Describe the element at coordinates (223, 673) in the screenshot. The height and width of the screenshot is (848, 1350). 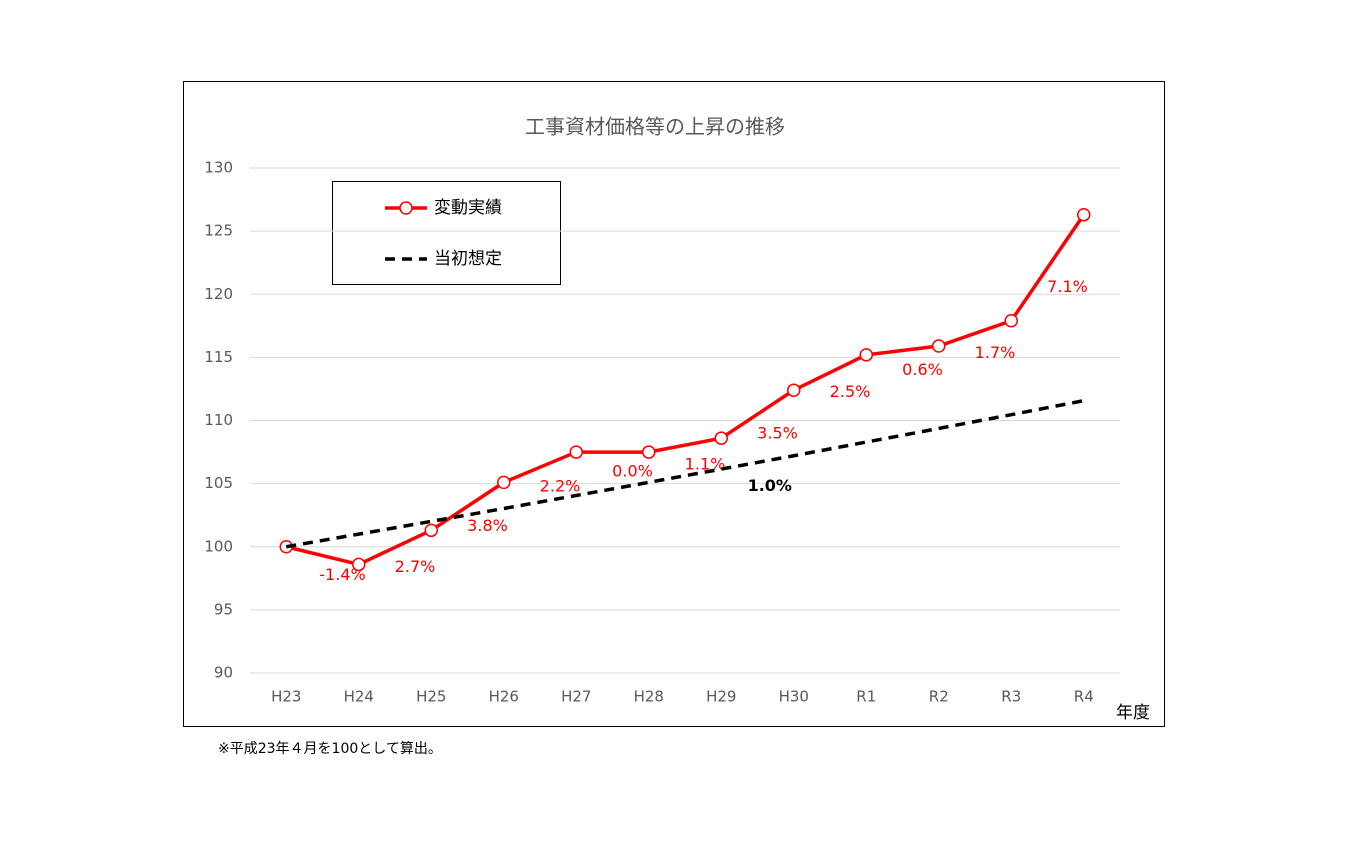
I see `y-tick-label: 90` at that location.